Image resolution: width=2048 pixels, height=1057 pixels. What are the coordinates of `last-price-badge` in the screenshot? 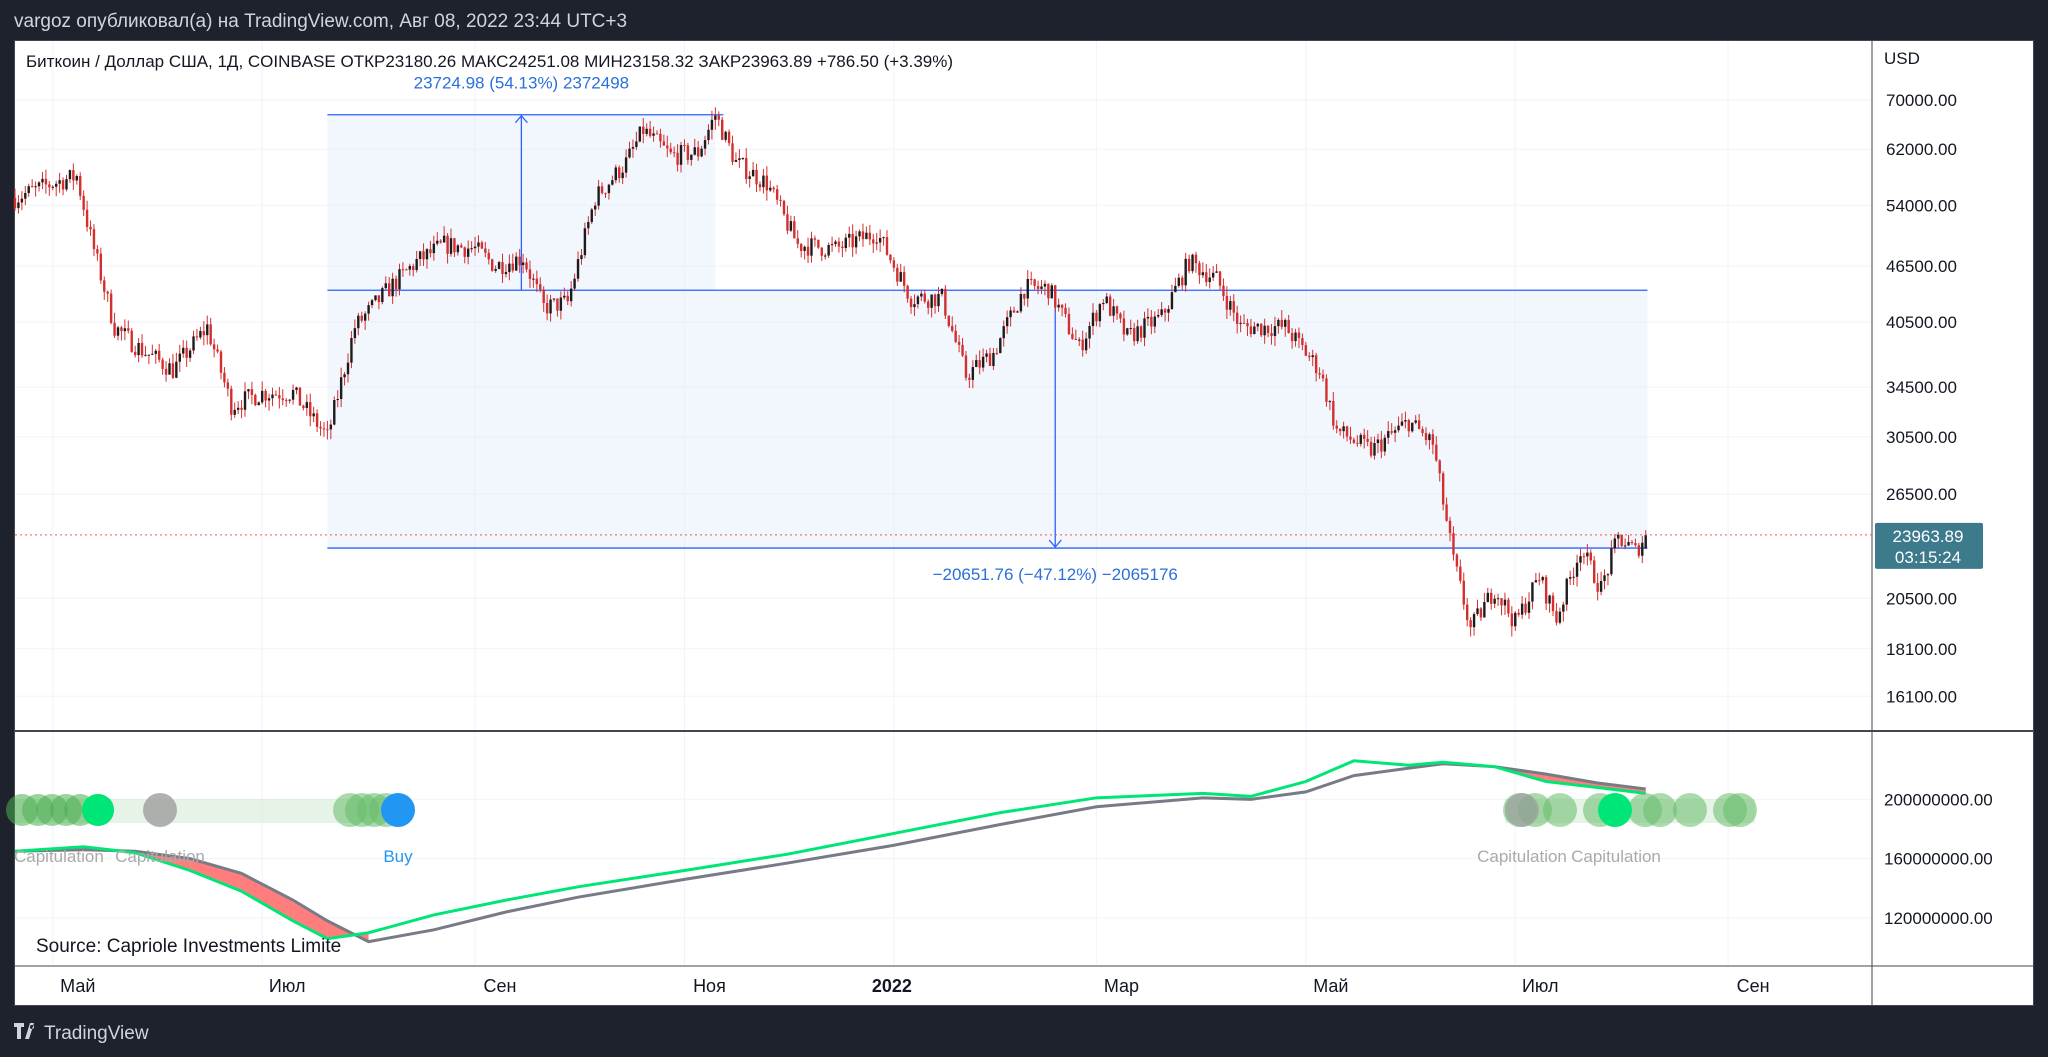 It's located at (1929, 545).